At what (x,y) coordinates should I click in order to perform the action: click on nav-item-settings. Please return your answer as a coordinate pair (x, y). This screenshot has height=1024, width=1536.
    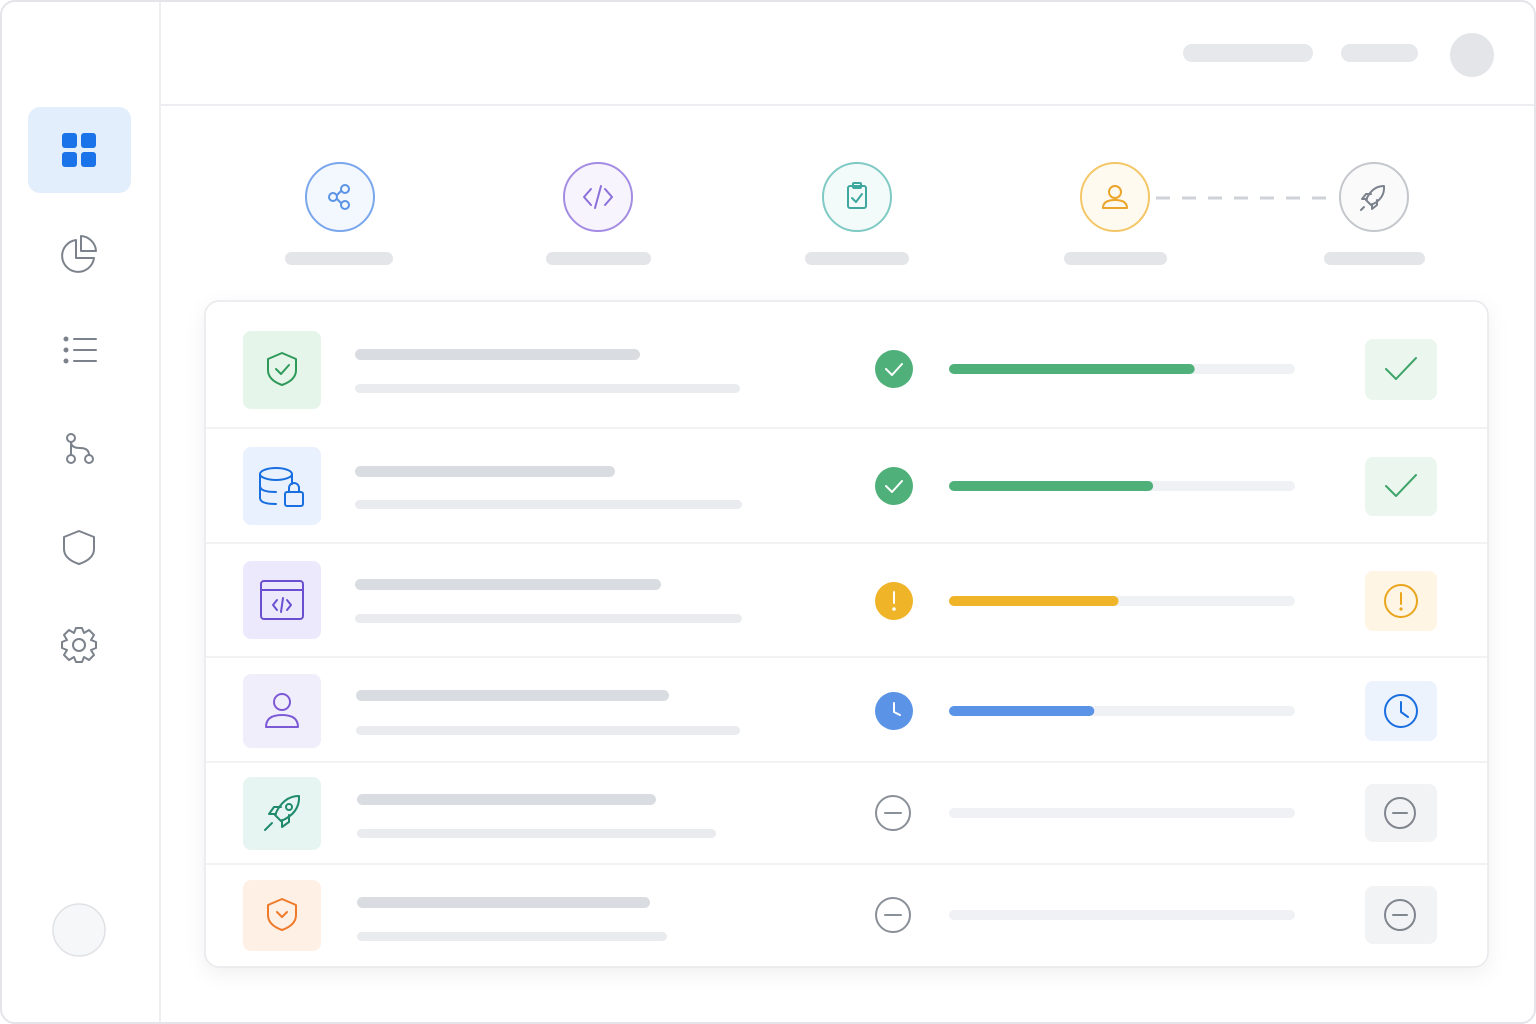
    Looking at the image, I should click on (79, 645).